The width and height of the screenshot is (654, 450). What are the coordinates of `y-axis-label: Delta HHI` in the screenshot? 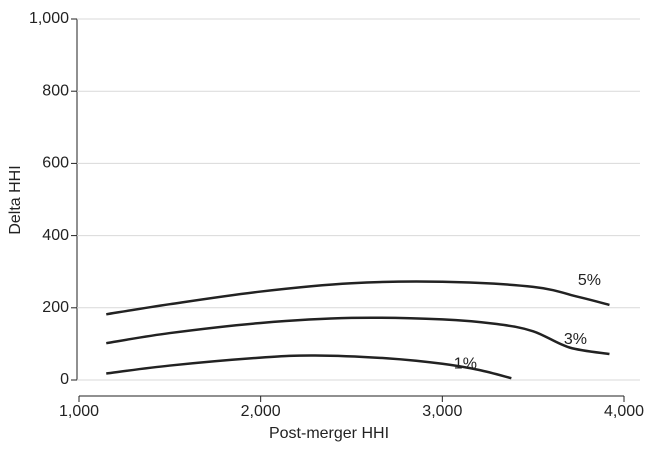 It's located at (15, 199).